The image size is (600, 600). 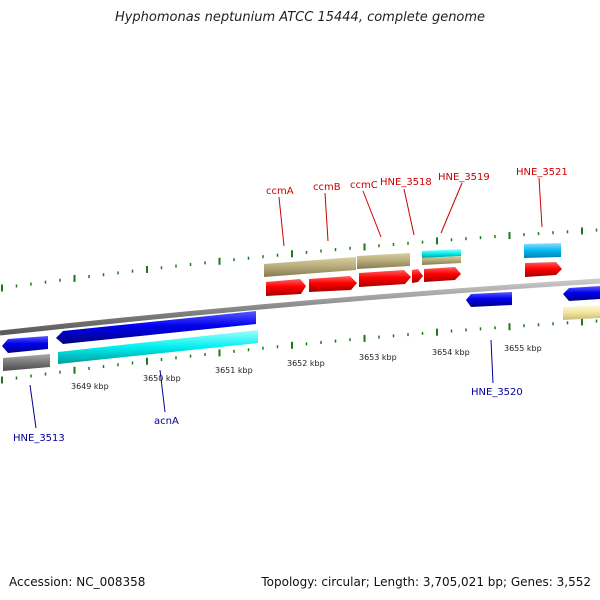 I want to click on gene-label-acnA: acnA, so click(x=166, y=421).